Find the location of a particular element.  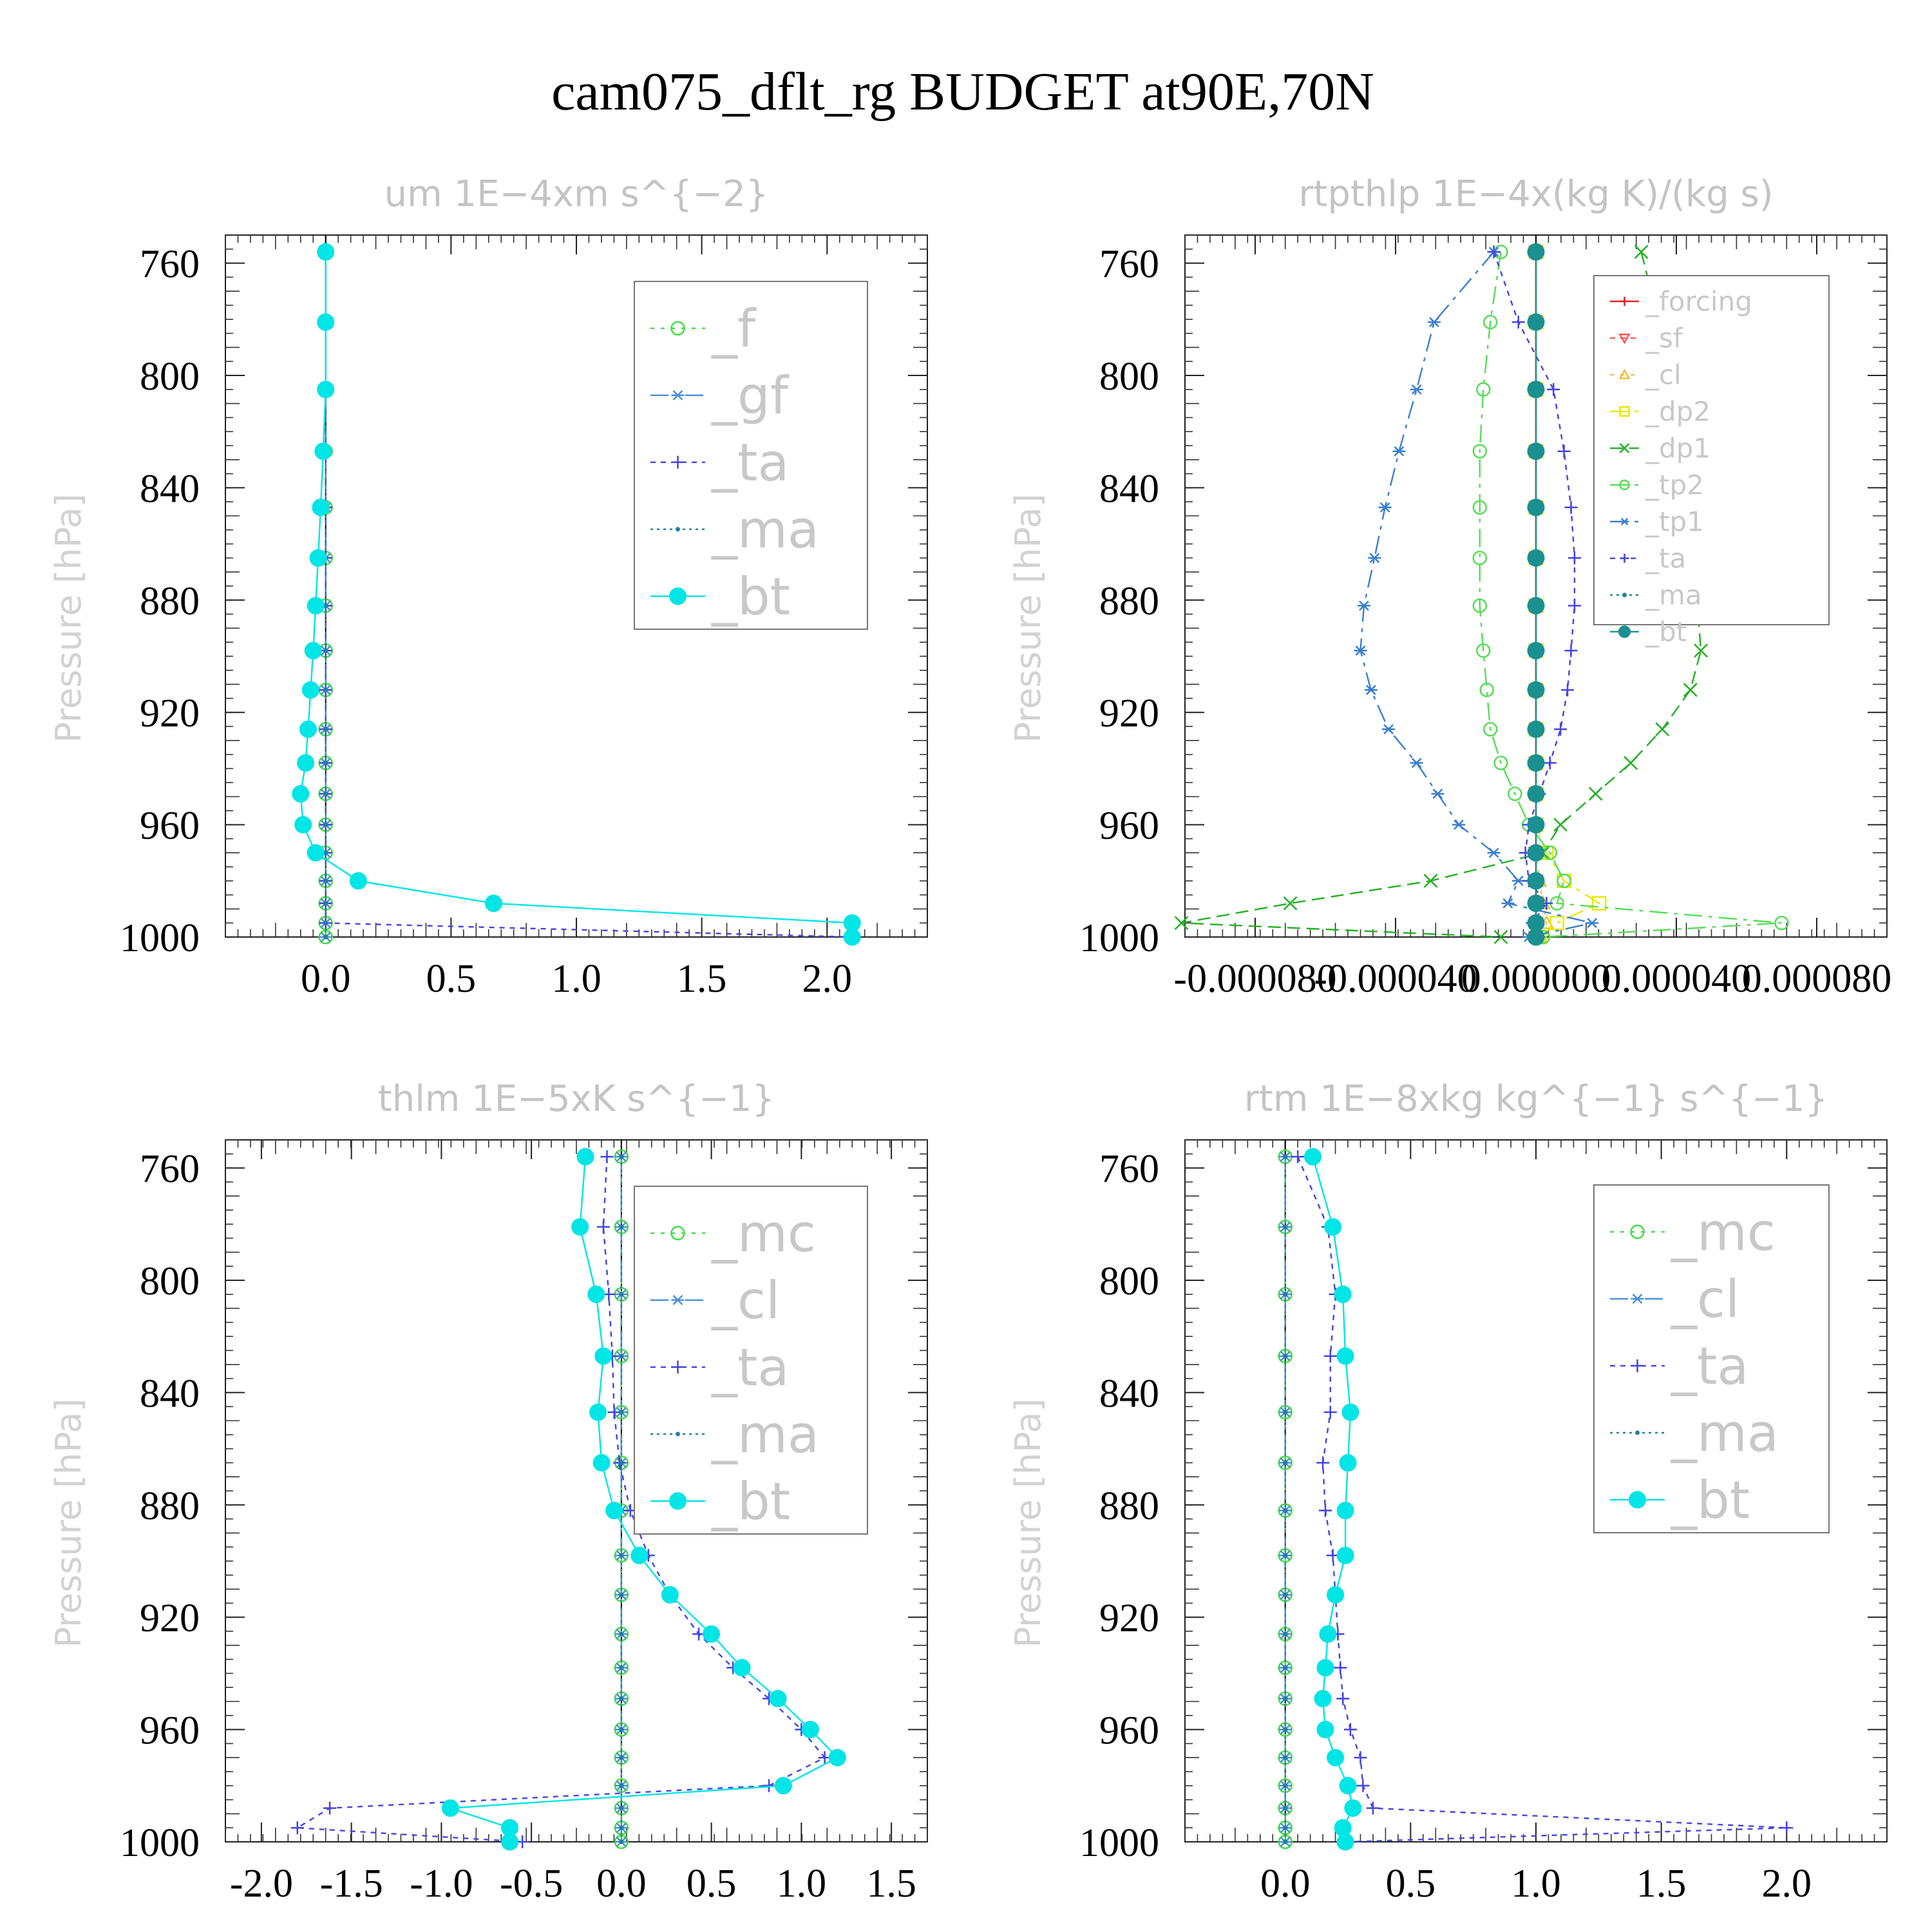

x-tick-label: -0.5 is located at coordinates (531, 1884).